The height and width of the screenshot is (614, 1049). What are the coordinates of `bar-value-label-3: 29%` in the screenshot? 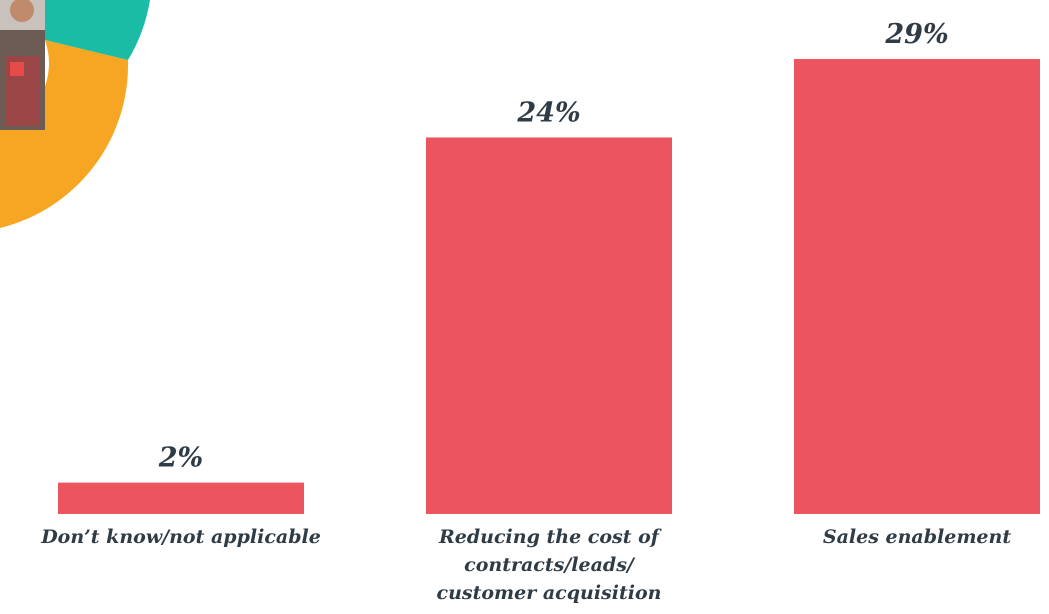 It's located at (916, 34).